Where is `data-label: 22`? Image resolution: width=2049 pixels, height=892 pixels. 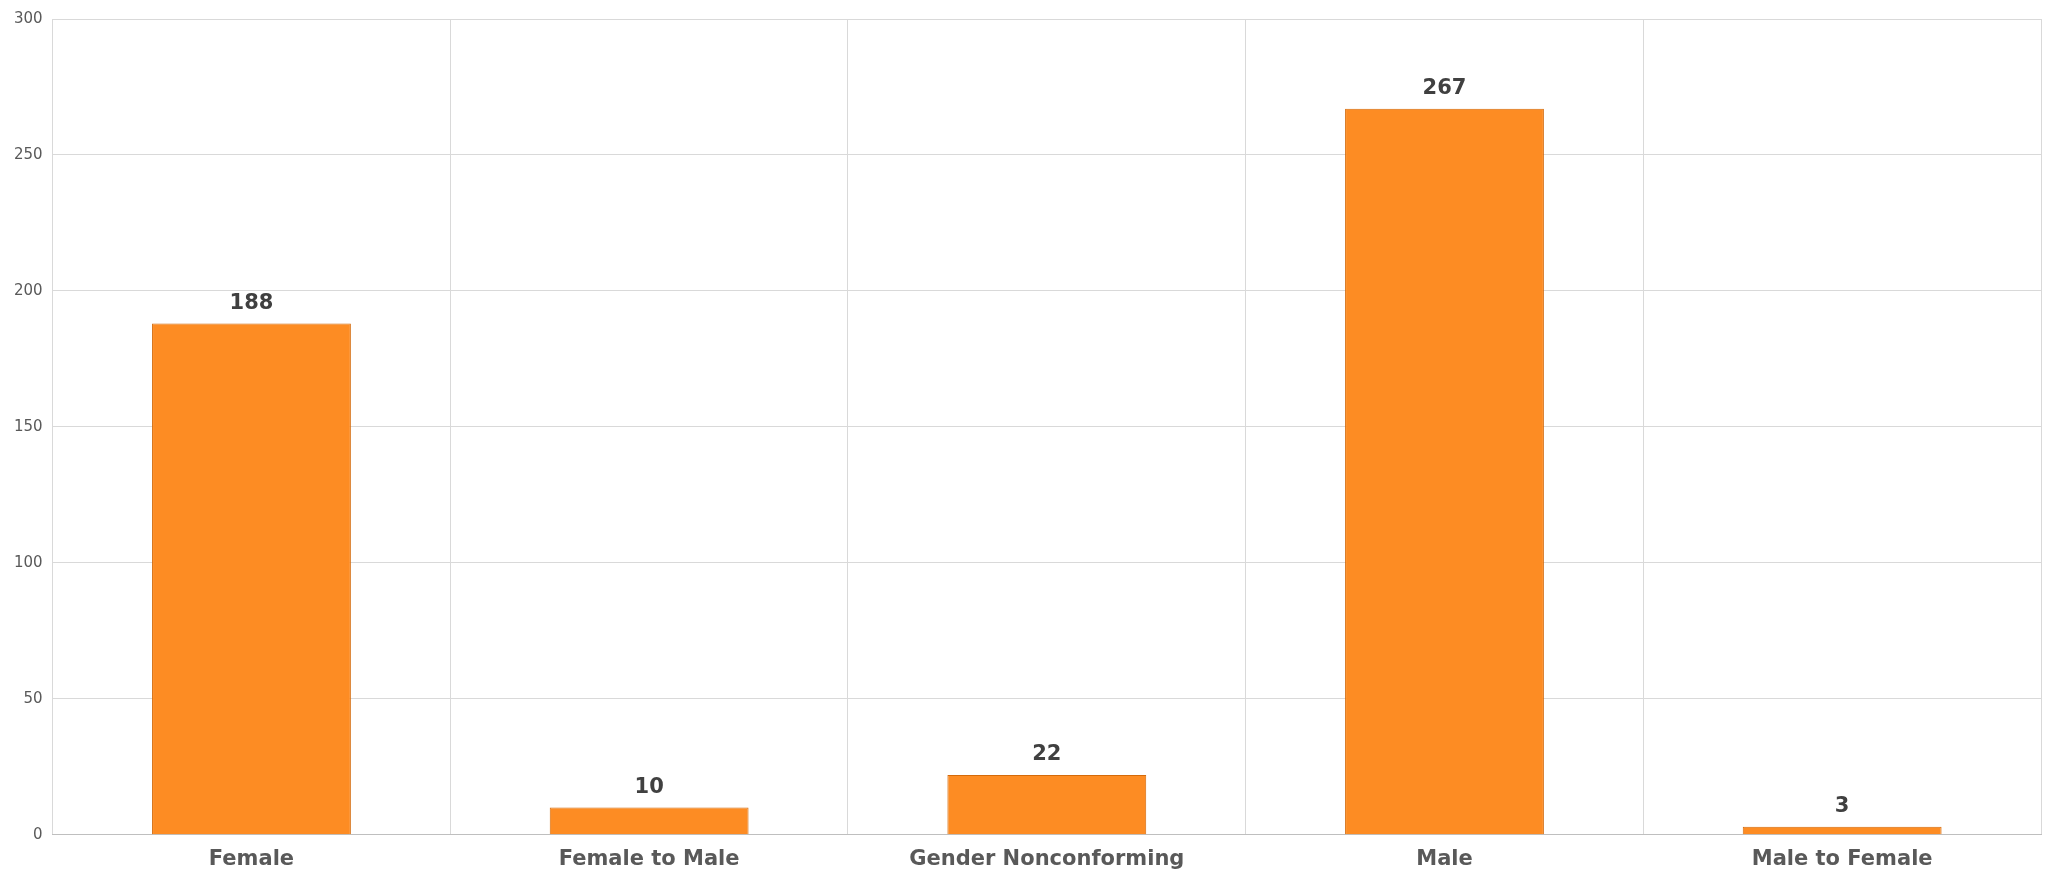
data-label: 22 is located at coordinates (1047, 752).